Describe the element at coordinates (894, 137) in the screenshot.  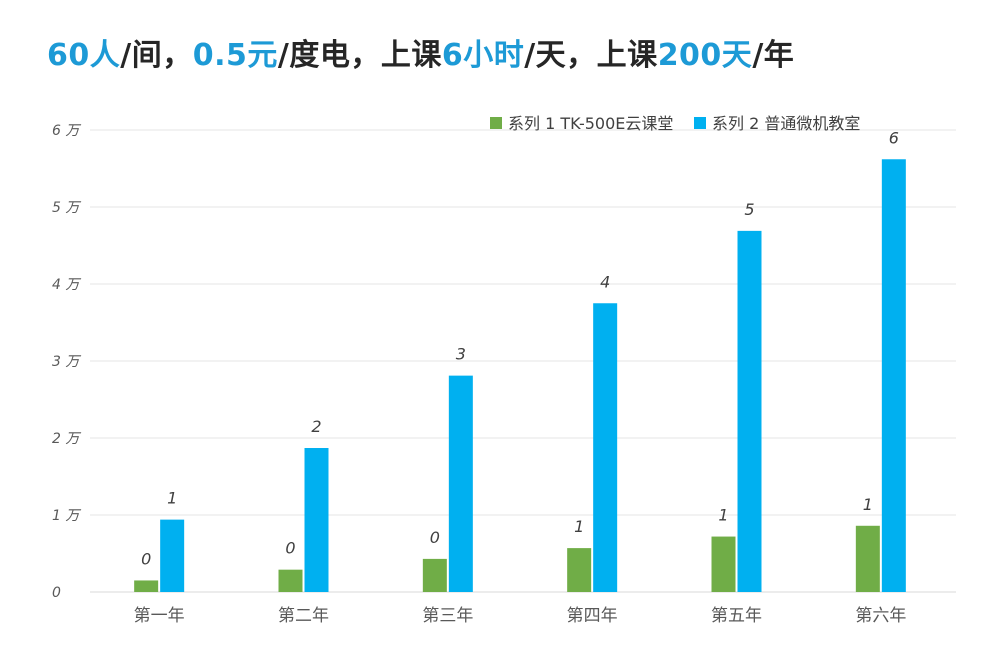
I see `data-label-series2: 6` at that location.